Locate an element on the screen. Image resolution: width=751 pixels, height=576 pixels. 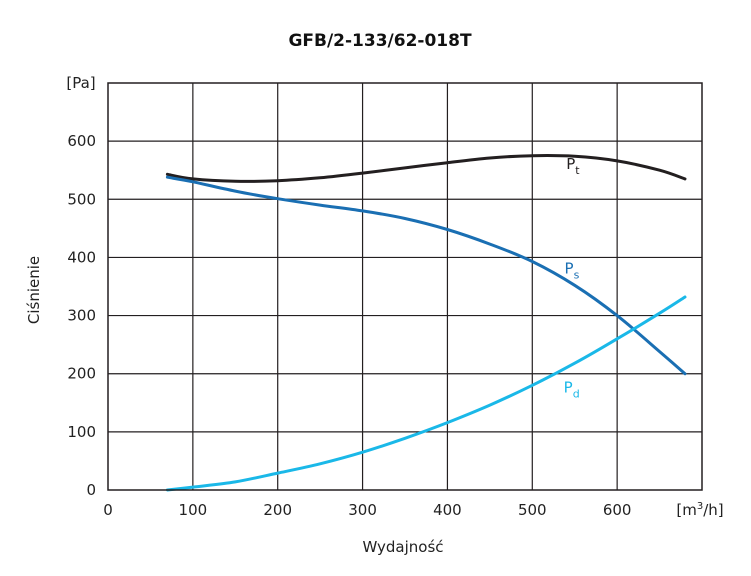
y-tick-label: 100 is located at coordinates (81, 432).